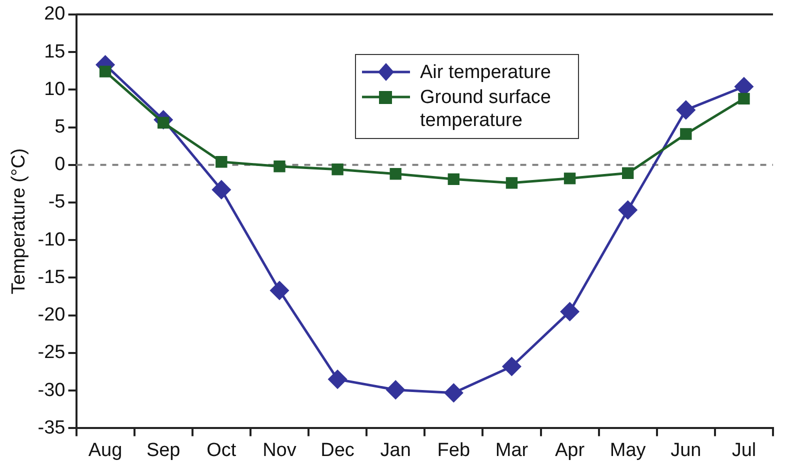 Image resolution: width=787 pixels, height=469 pixels. What do you see at coordinates (512, 450) in the screenshot?
I see `x-tick-label: Mar` at bounding box center [512, 450].